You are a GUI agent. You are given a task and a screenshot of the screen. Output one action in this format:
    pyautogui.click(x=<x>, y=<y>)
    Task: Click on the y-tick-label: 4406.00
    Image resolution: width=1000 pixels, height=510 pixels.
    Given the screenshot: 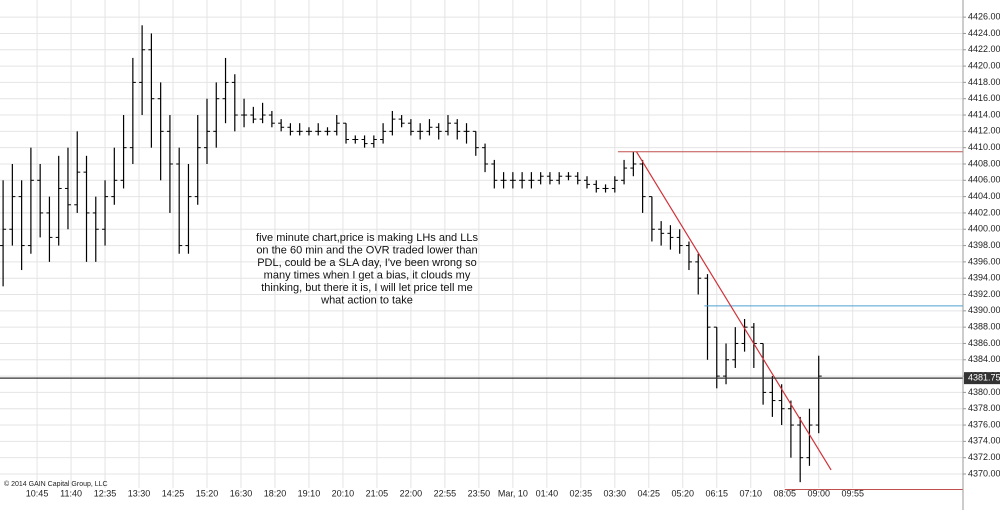 What is the action you would take?
    pyautogui.click(x=984, y=180)
    